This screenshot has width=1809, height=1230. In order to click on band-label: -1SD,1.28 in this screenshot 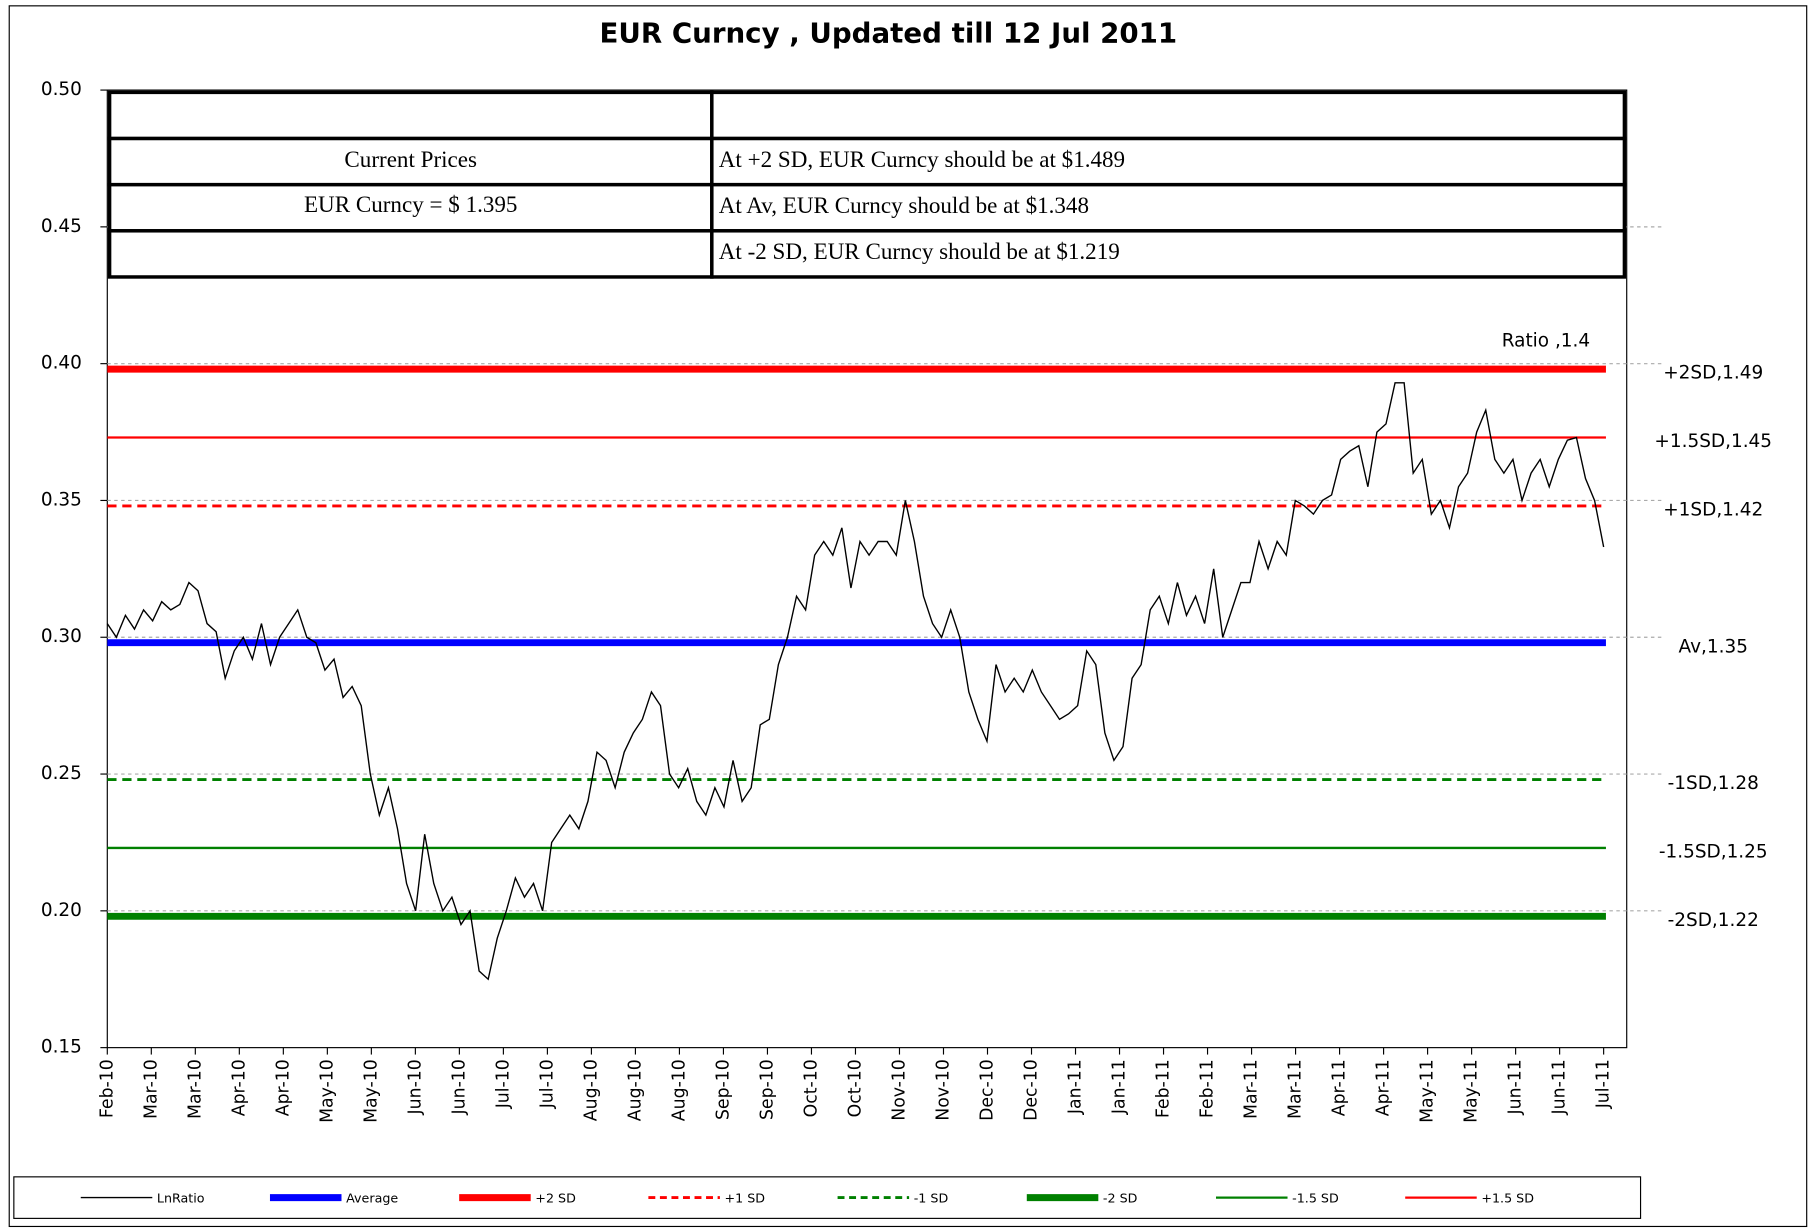, I will do `click(1713, 783)`.